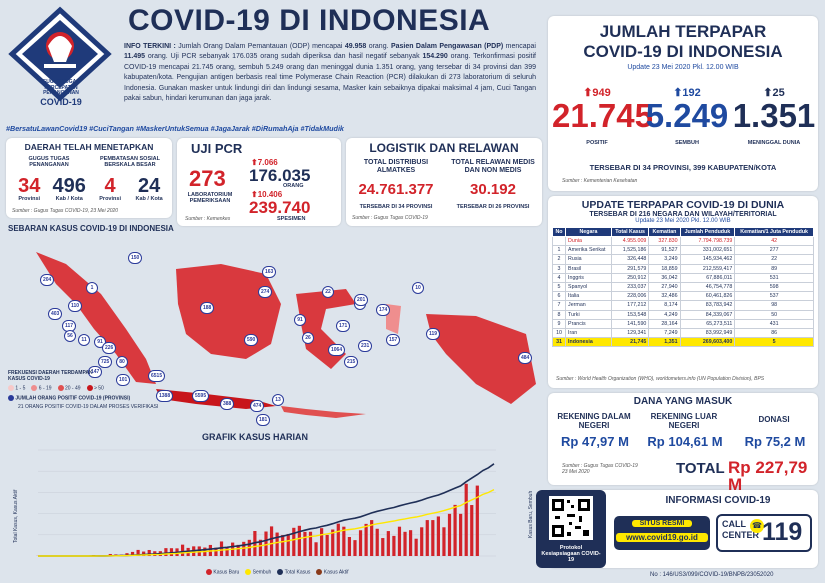  I want to click on legend-item: 1 - 5, so click(16, 388).